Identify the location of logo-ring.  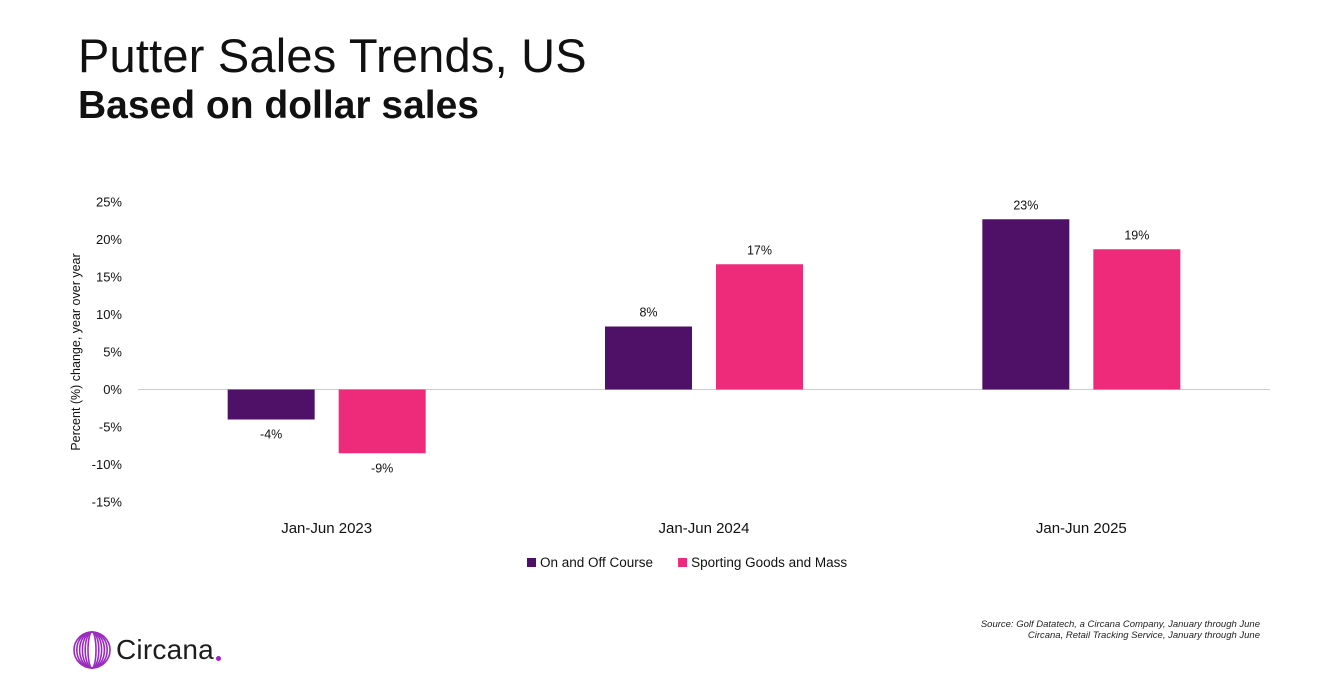
(92, 650).